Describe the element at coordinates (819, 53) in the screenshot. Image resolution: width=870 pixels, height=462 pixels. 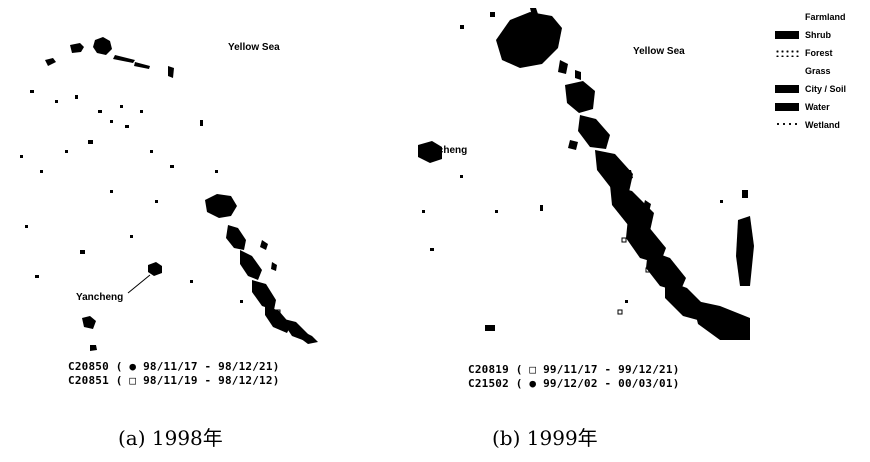
I see `legend-label: Forest` at that location.